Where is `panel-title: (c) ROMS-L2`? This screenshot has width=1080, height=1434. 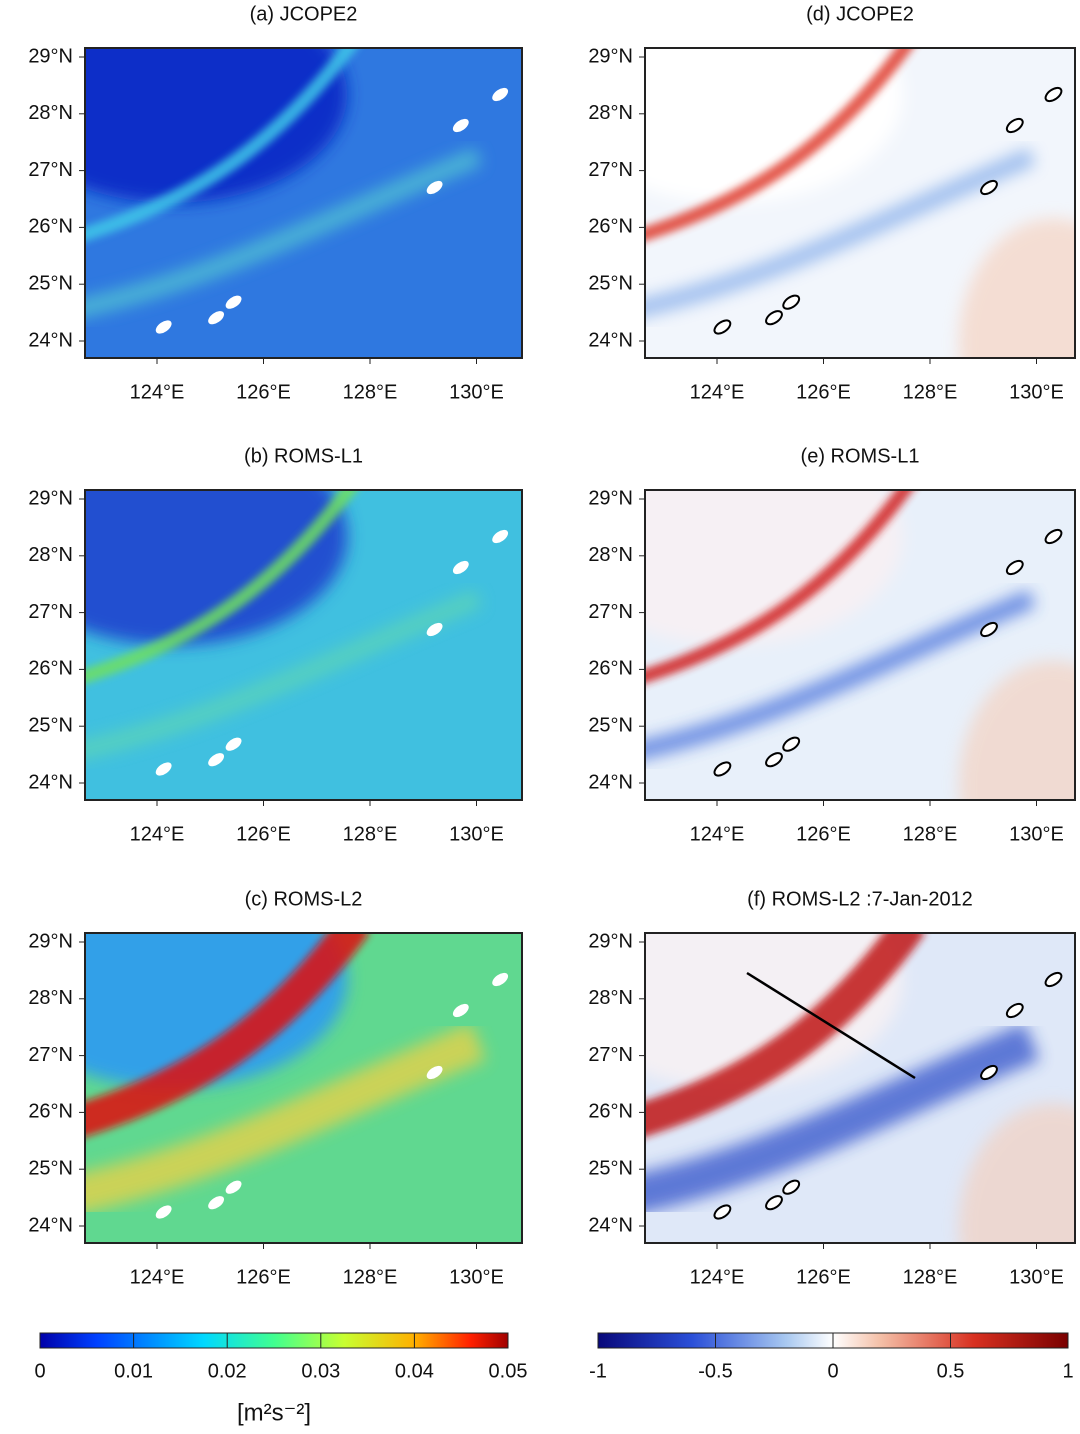 panel-title: (c) ROMS-L2 is located at coordinates (304, 899).